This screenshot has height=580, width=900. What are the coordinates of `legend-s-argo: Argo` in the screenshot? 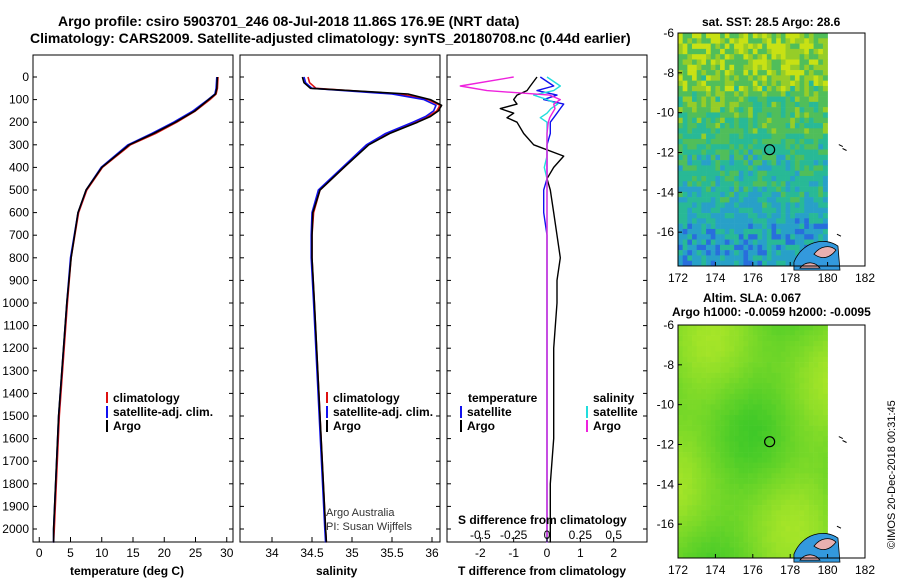 It's located at (607, 426).